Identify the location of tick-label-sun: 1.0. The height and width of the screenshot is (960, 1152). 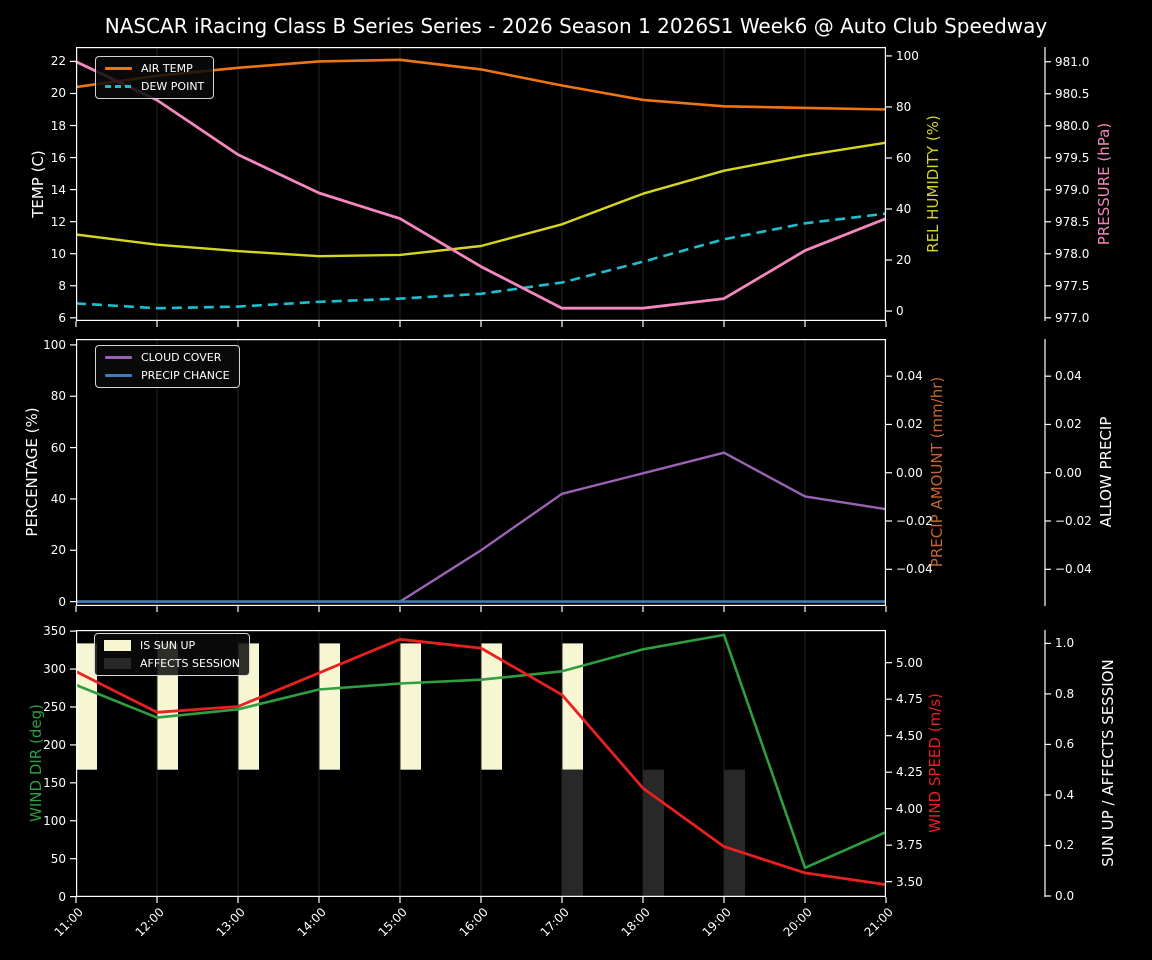
(1065, 643).